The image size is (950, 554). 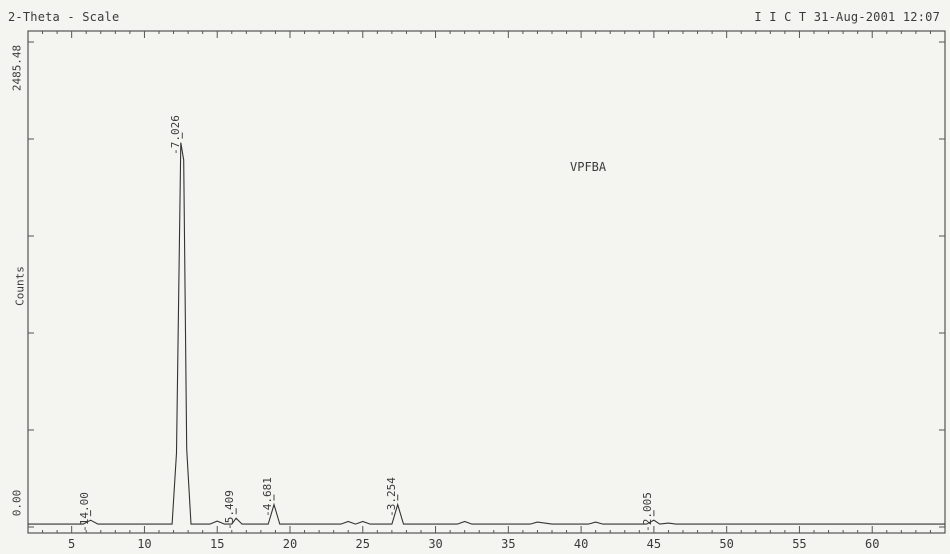 What do you see at coordinates (64, 17) in the screenshot?
I see `scale-header: 2-Theta - Scale` at bounding box center [64, 17].